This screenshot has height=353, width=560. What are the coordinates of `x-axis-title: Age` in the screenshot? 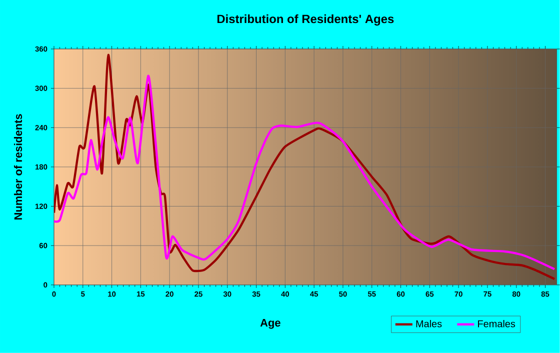 It's located at (270, 324).